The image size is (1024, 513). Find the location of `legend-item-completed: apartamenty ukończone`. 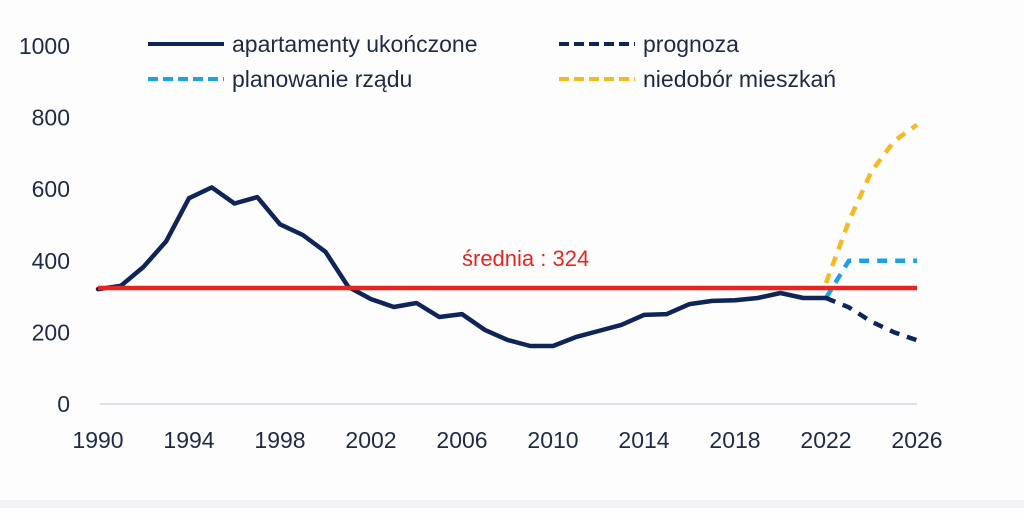

legend-item-completed: apartamenty ukończone is located at coordinates (313, 44).